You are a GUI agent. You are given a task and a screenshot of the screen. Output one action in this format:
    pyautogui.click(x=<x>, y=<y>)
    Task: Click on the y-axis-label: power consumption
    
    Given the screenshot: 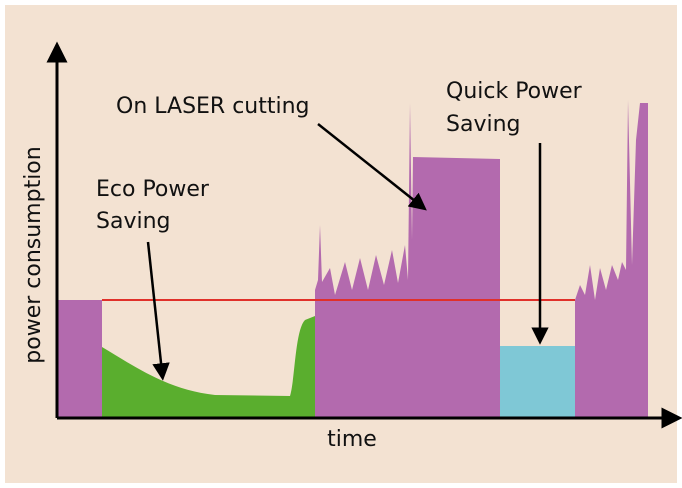 What is the action you would take?
    pyautogui.click(x=33, y=254)
    